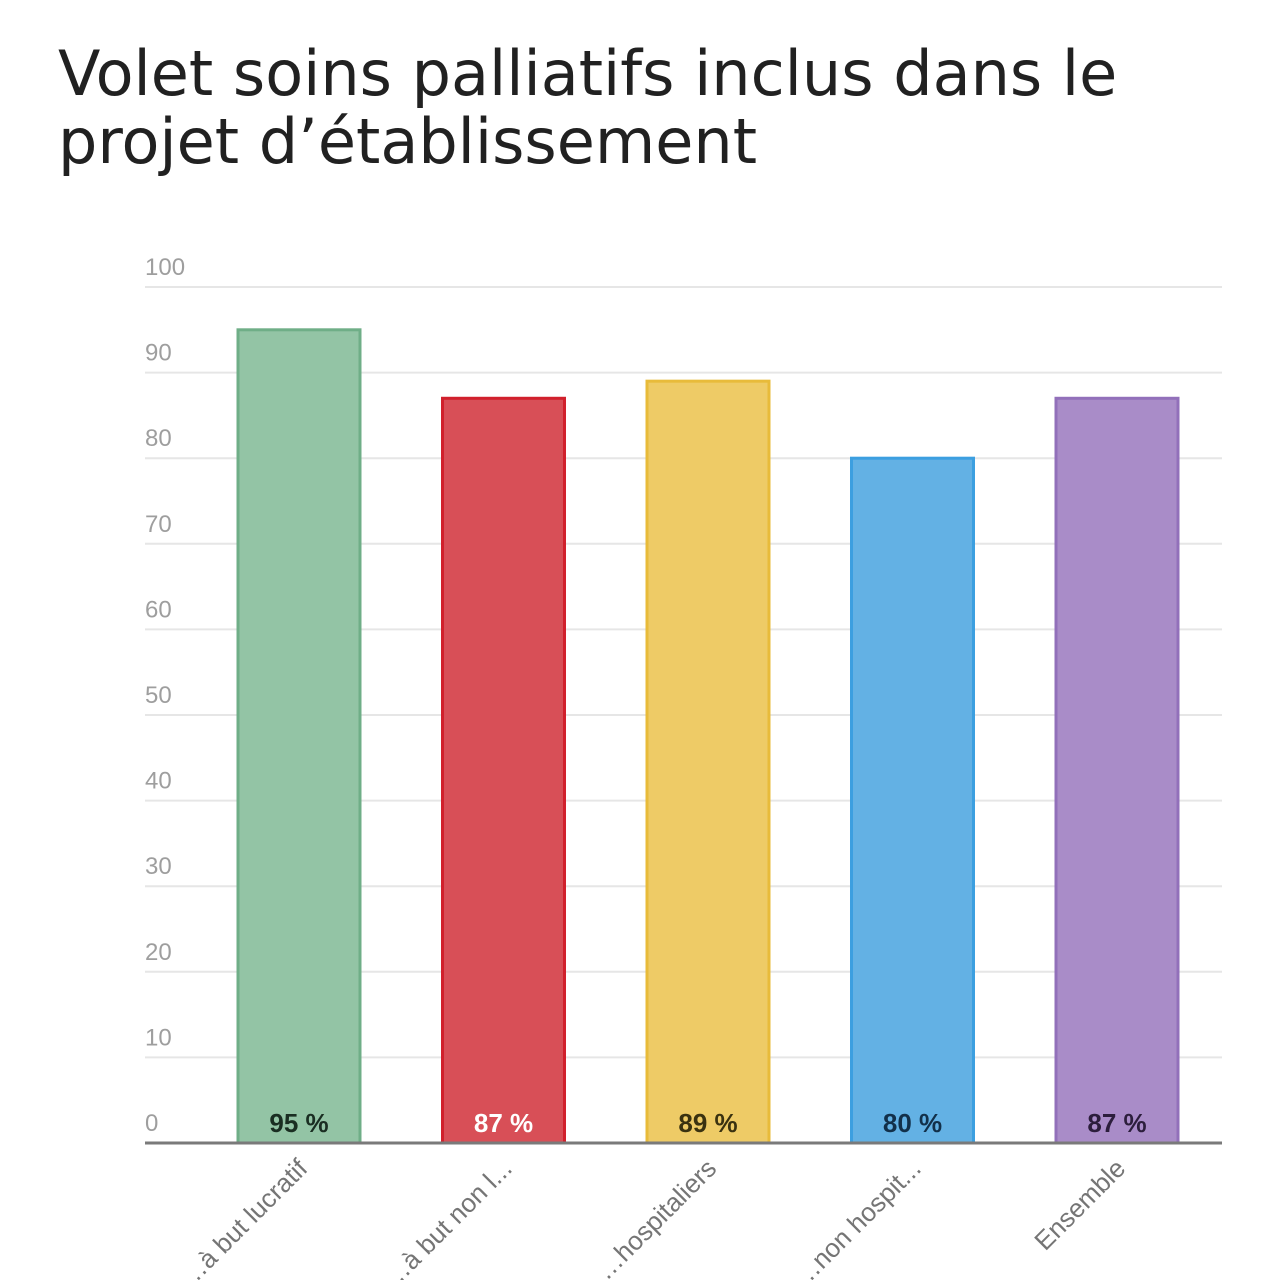  Describe the element at coordinates (158, 781) in the screenshot. I see `y-tick-label-40: 40` at that location.